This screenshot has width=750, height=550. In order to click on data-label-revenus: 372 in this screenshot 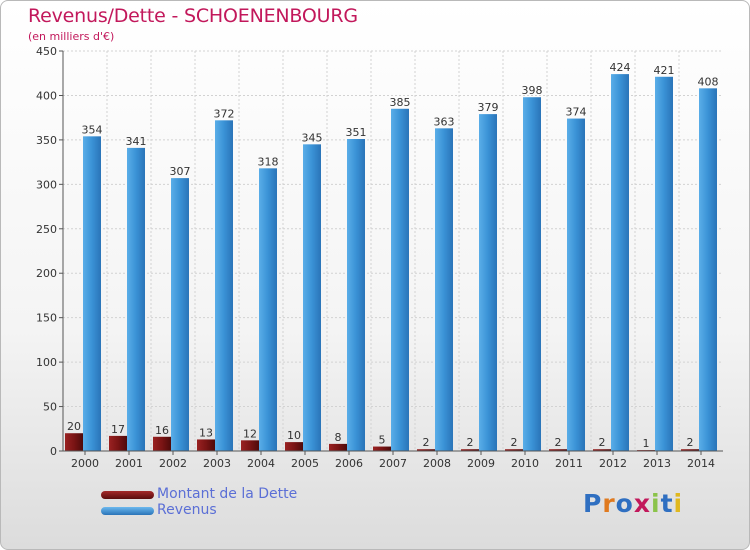, I will do `click(224, 113)`.